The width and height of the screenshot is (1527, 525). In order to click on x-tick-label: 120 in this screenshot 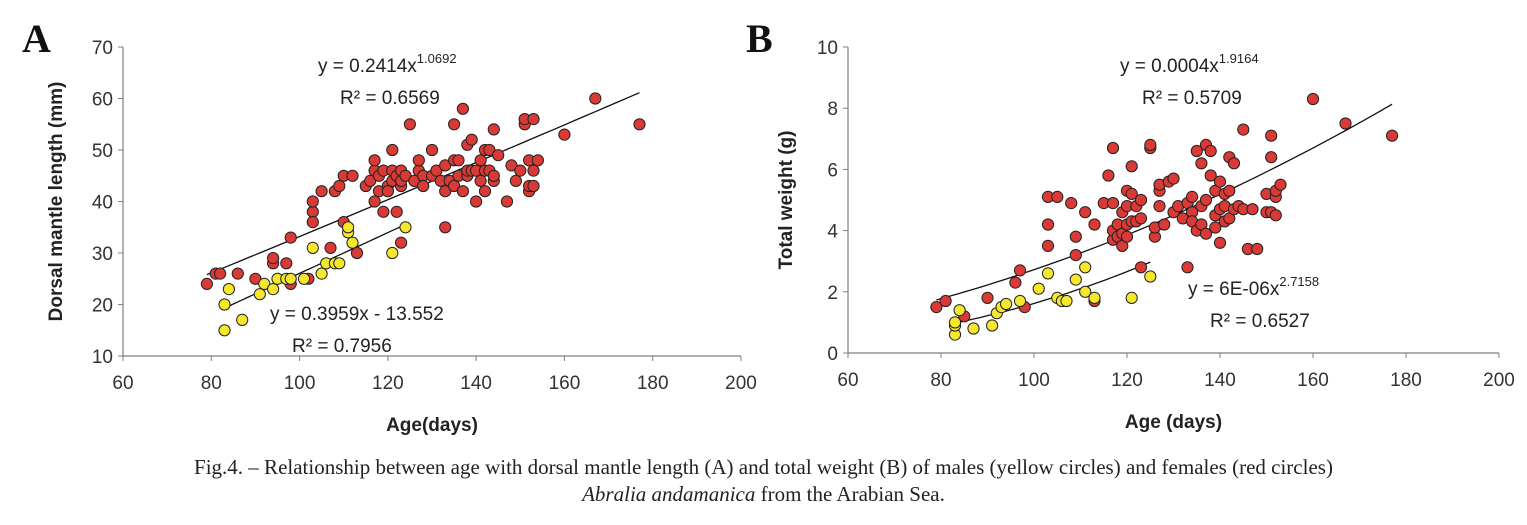, I will do `click(388, 383)`.